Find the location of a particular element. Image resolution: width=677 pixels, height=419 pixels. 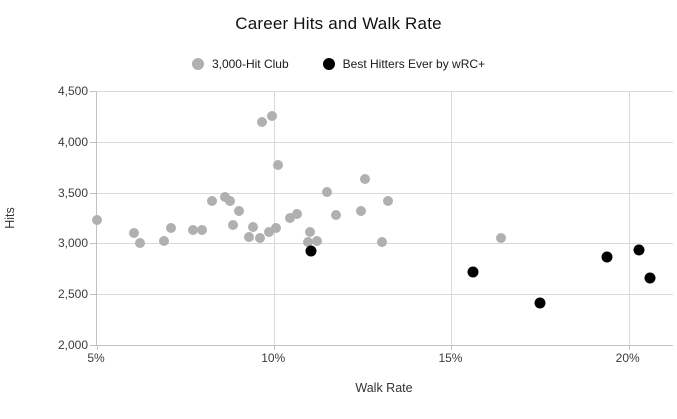

x-tick-label: 15% is located at coordinates (450, 358).